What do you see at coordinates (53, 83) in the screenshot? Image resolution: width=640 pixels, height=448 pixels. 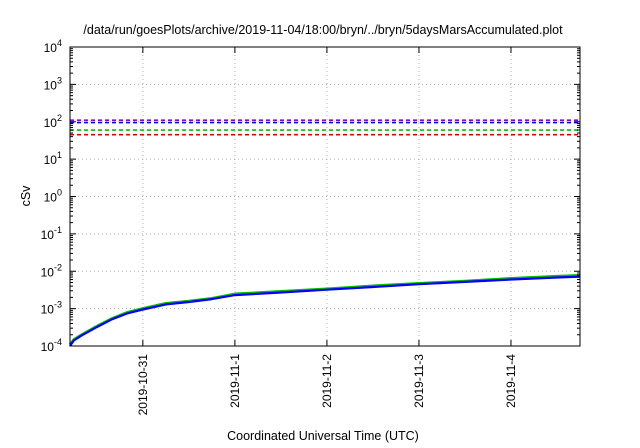 I see `y-tick-label: 10³` at bounding box center [53, 83].